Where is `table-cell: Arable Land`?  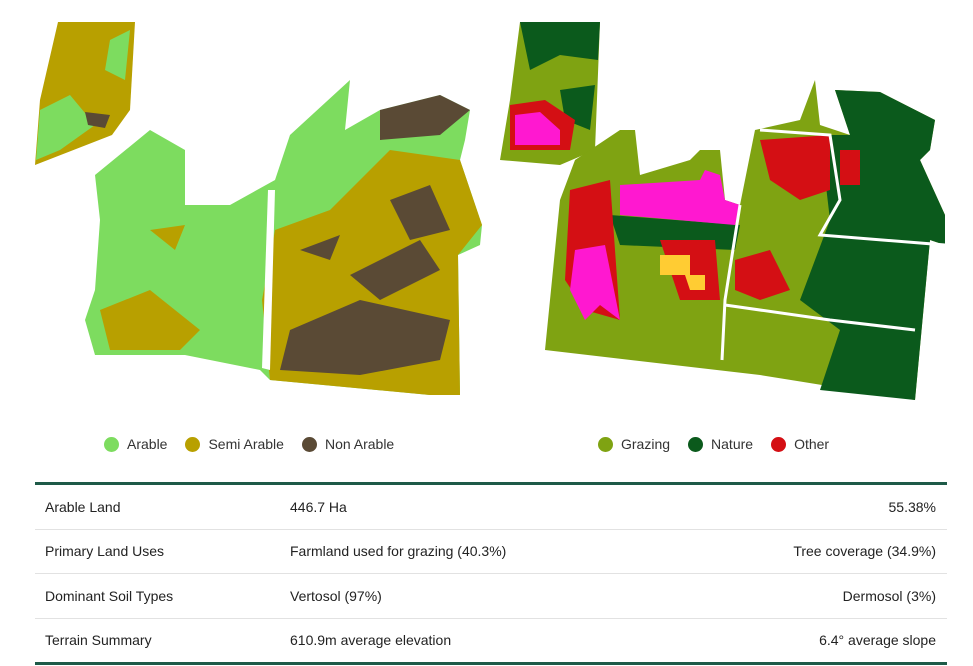 table-cell: Arable Land is located at coordinates (83, 506).